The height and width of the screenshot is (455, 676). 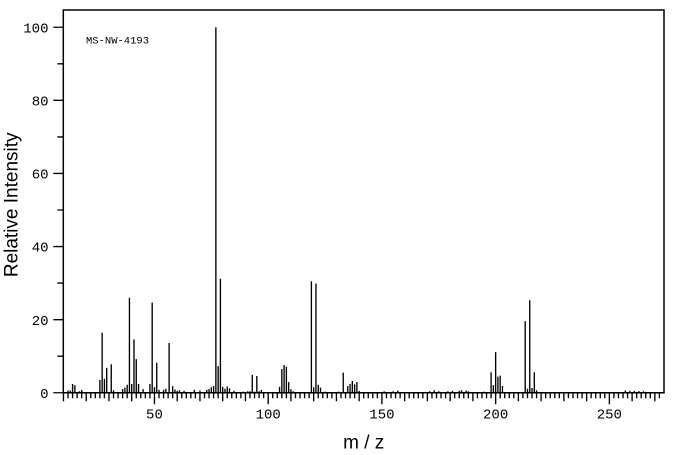 What do you see at coordinates (363, 443) in the screenshot?
I see `svg-text: m / z` at bounding box center [363, 443].